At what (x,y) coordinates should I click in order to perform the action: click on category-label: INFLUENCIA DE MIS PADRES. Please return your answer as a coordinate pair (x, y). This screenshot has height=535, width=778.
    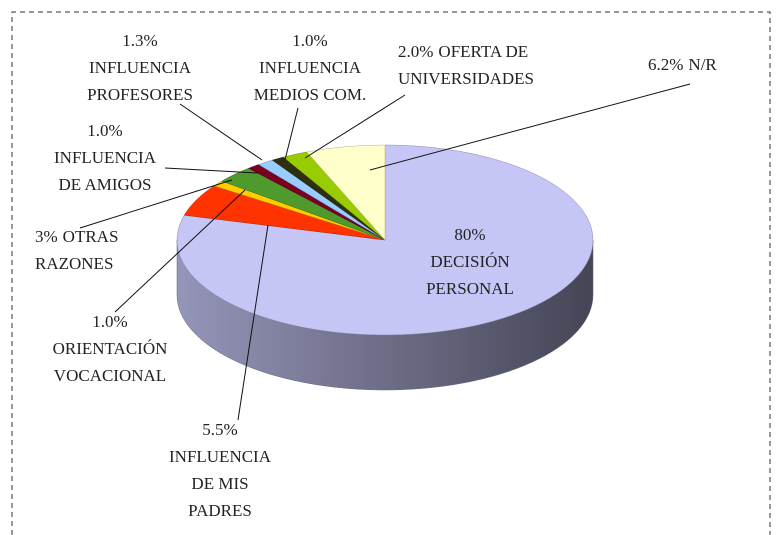
    Looking at the image, I should click on (220, 483).